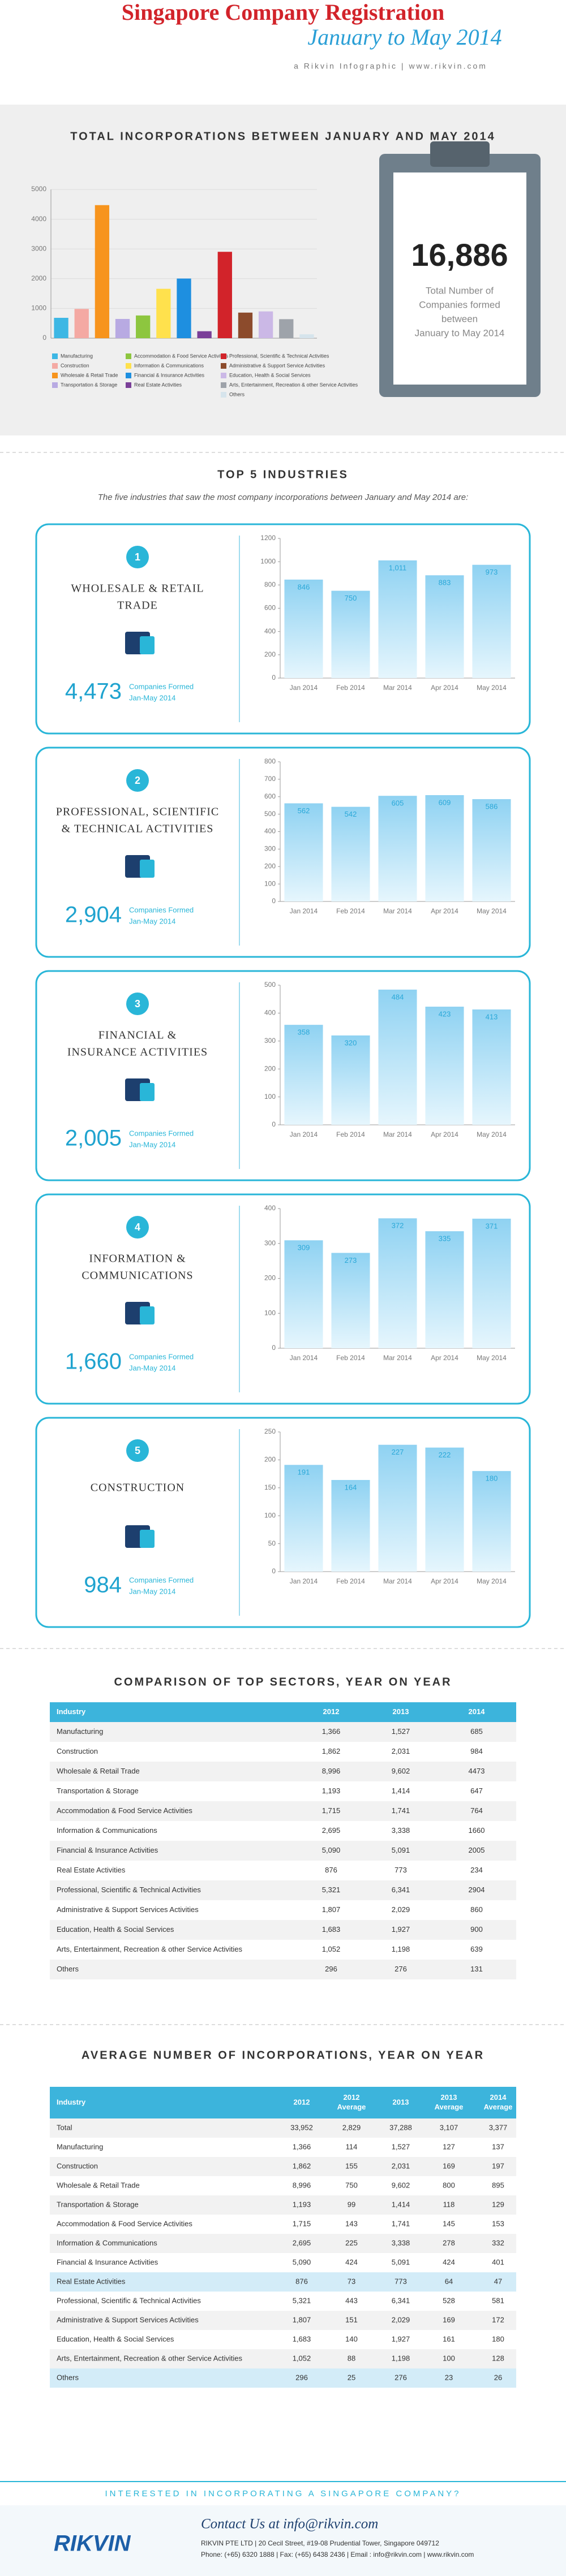 The height and width of the screenshot is (2576, 566). Describe the element at coordinates (398, 567) in the screenshot. I see `value-label: 1,011` at that location.